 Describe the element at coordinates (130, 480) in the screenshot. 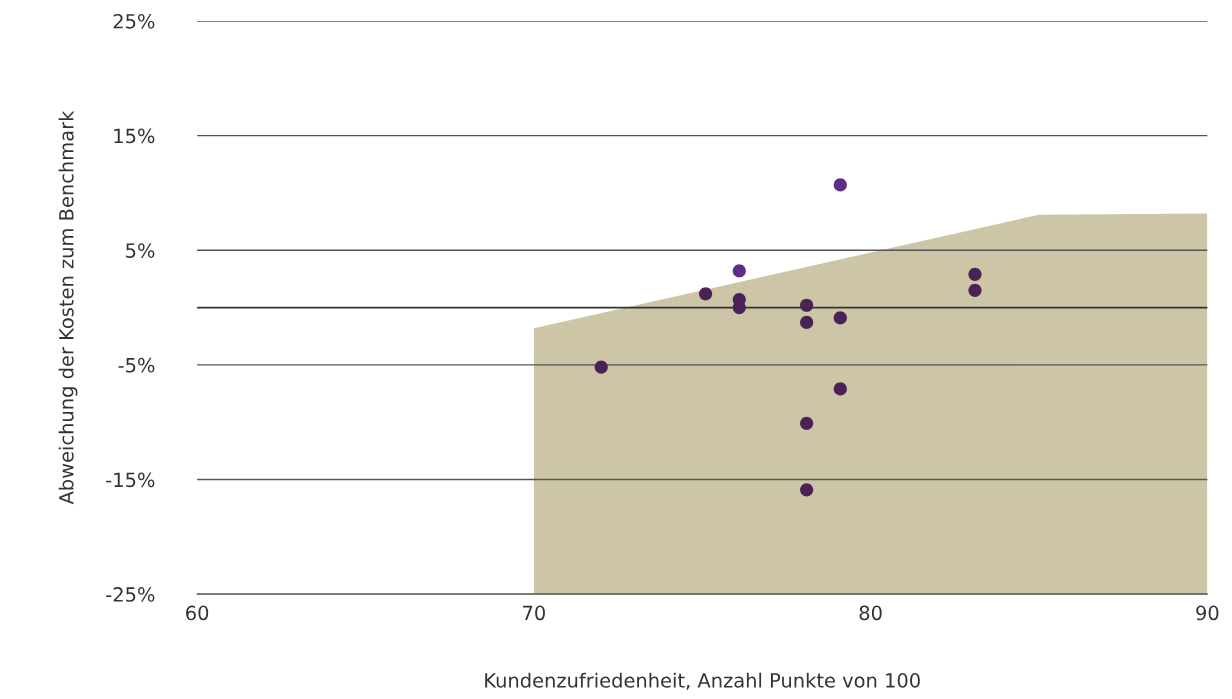

I see `y-tick-label: -15%` at that location.